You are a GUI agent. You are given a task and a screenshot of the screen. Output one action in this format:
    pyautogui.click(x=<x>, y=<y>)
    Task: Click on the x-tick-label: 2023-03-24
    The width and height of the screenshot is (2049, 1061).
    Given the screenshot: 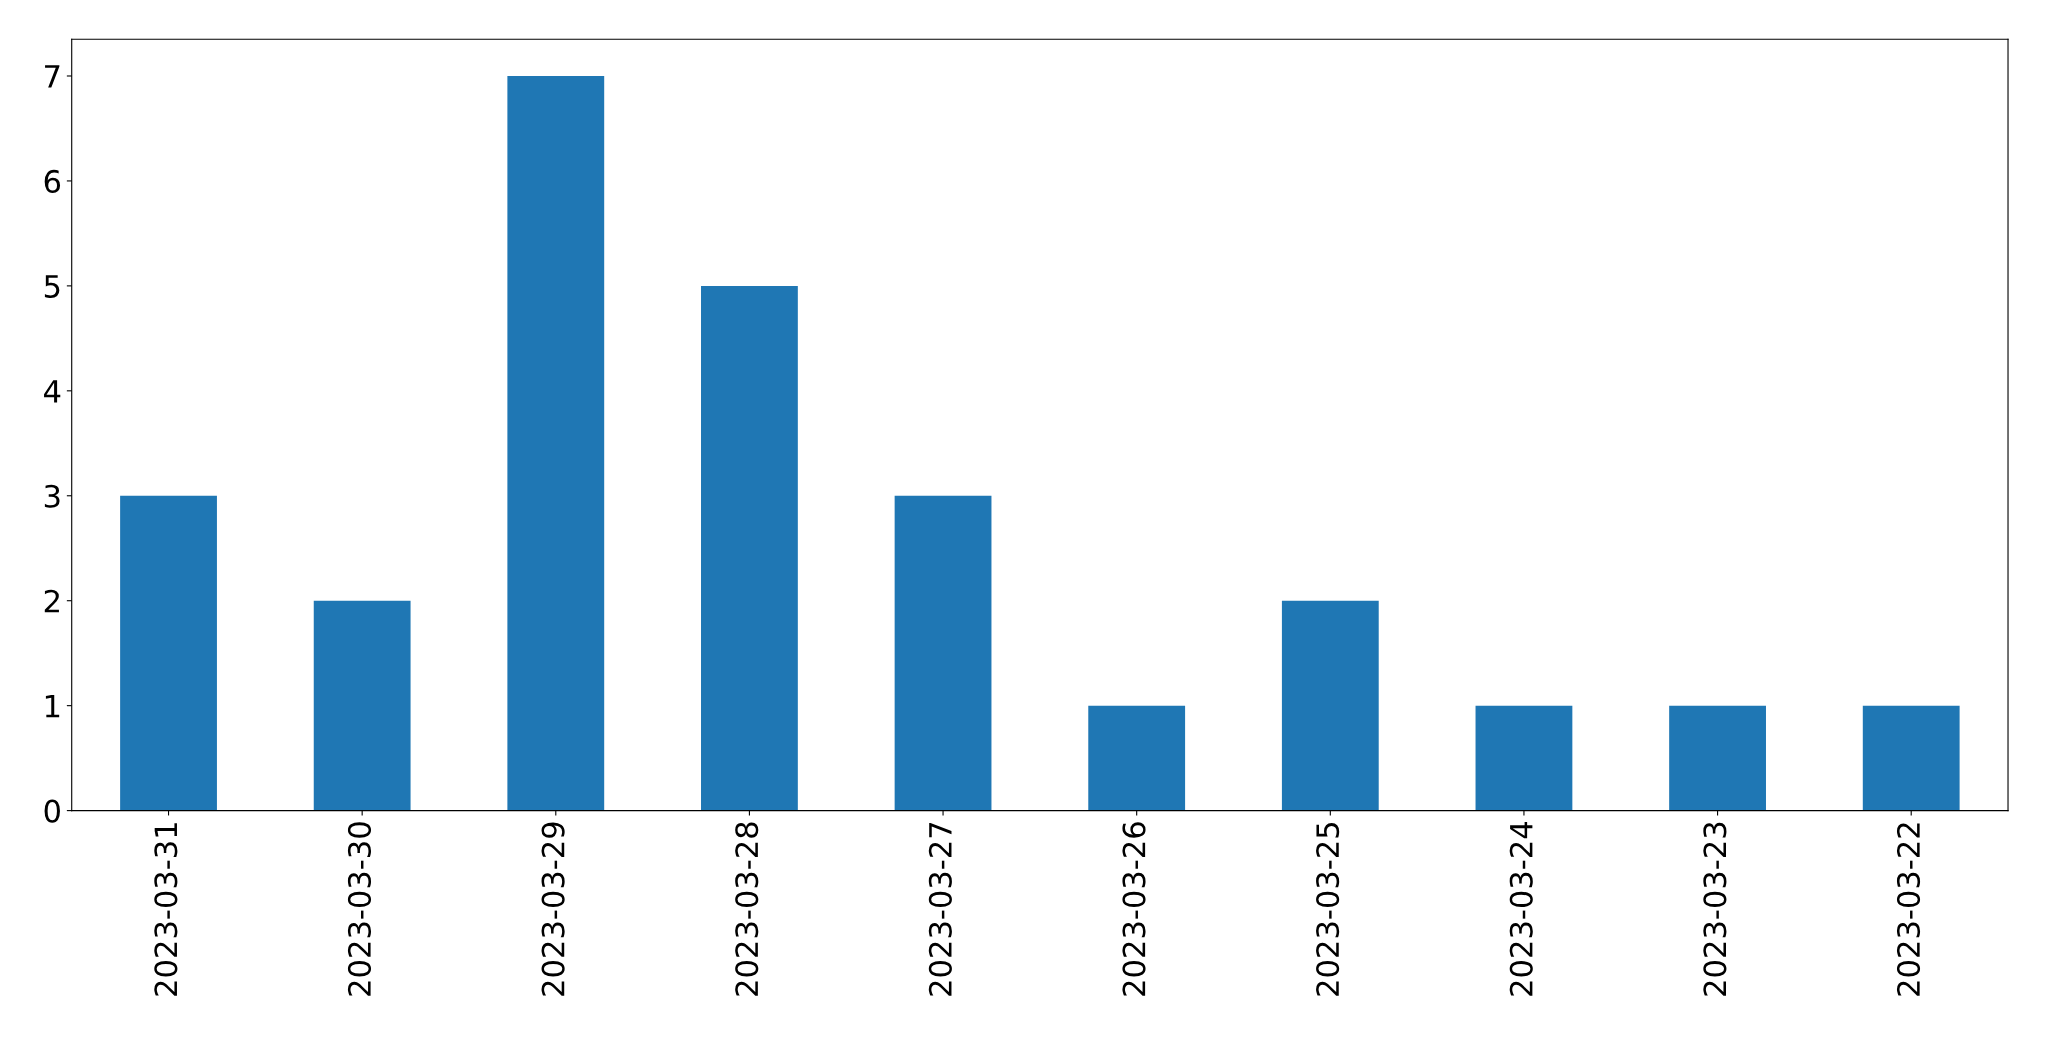 What is the action you would take?
    pyautogui.click(x=1521, y=909)
    